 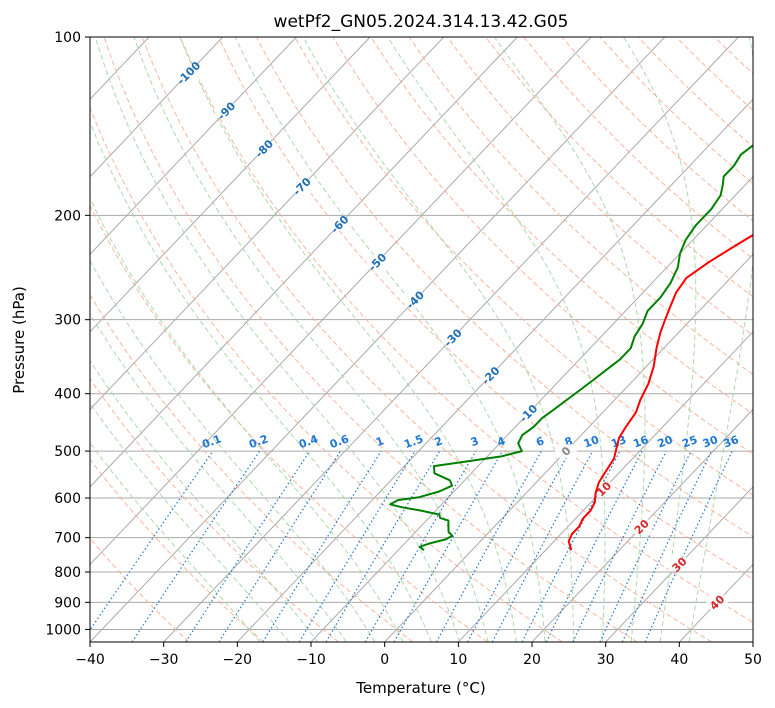 What do you see at coordinates (90, 660) in the screenshot?
I see `x-tick-label-0: −40` at bounding box center [90, 660].